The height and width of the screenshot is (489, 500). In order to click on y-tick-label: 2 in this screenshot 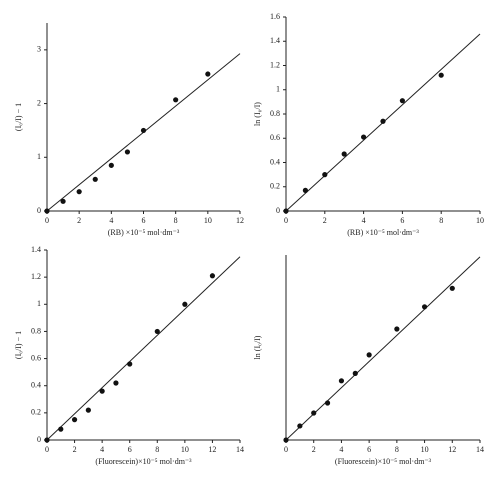, I will do `click(39, 102)`.